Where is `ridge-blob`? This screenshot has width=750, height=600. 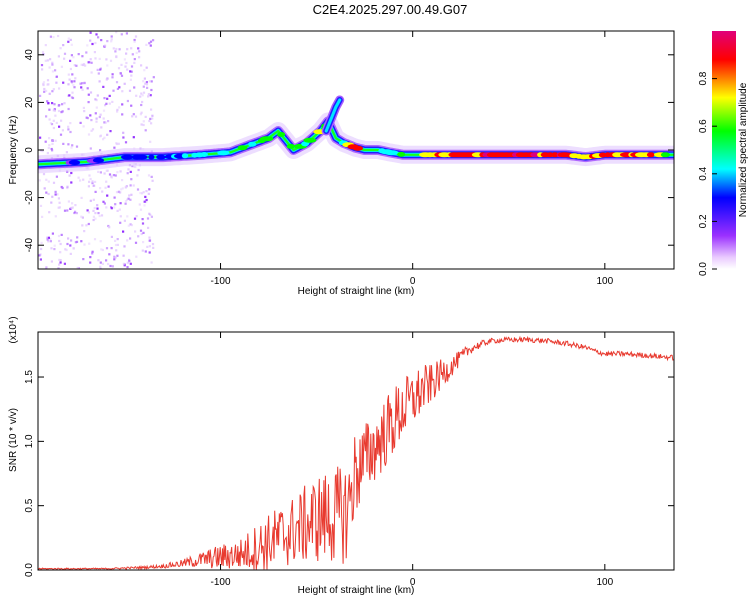 ridge-blob is located at coordinates (204, 154).